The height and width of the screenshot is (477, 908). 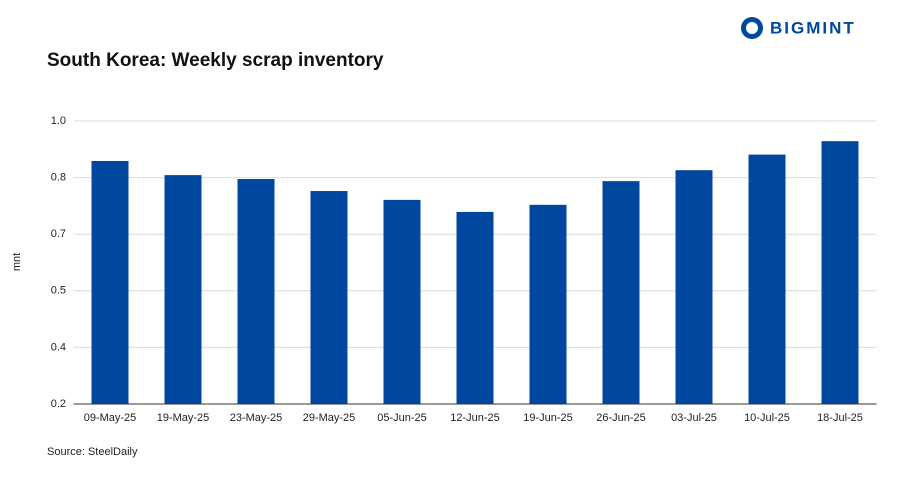 I want to click on x-tick-label: 18-Jul-25, so click(x=840, y=418).